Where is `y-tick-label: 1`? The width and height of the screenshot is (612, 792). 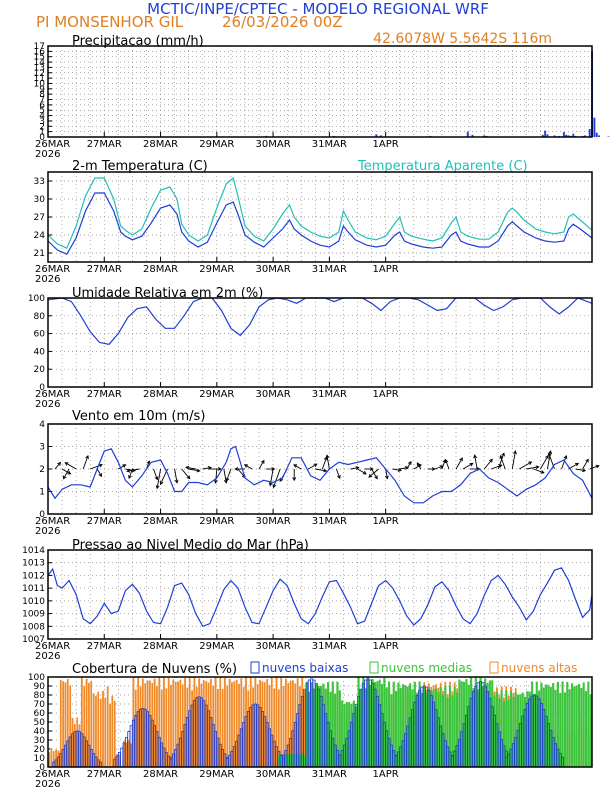 y-tick-label: 1 is located at coordinates (42, 493).